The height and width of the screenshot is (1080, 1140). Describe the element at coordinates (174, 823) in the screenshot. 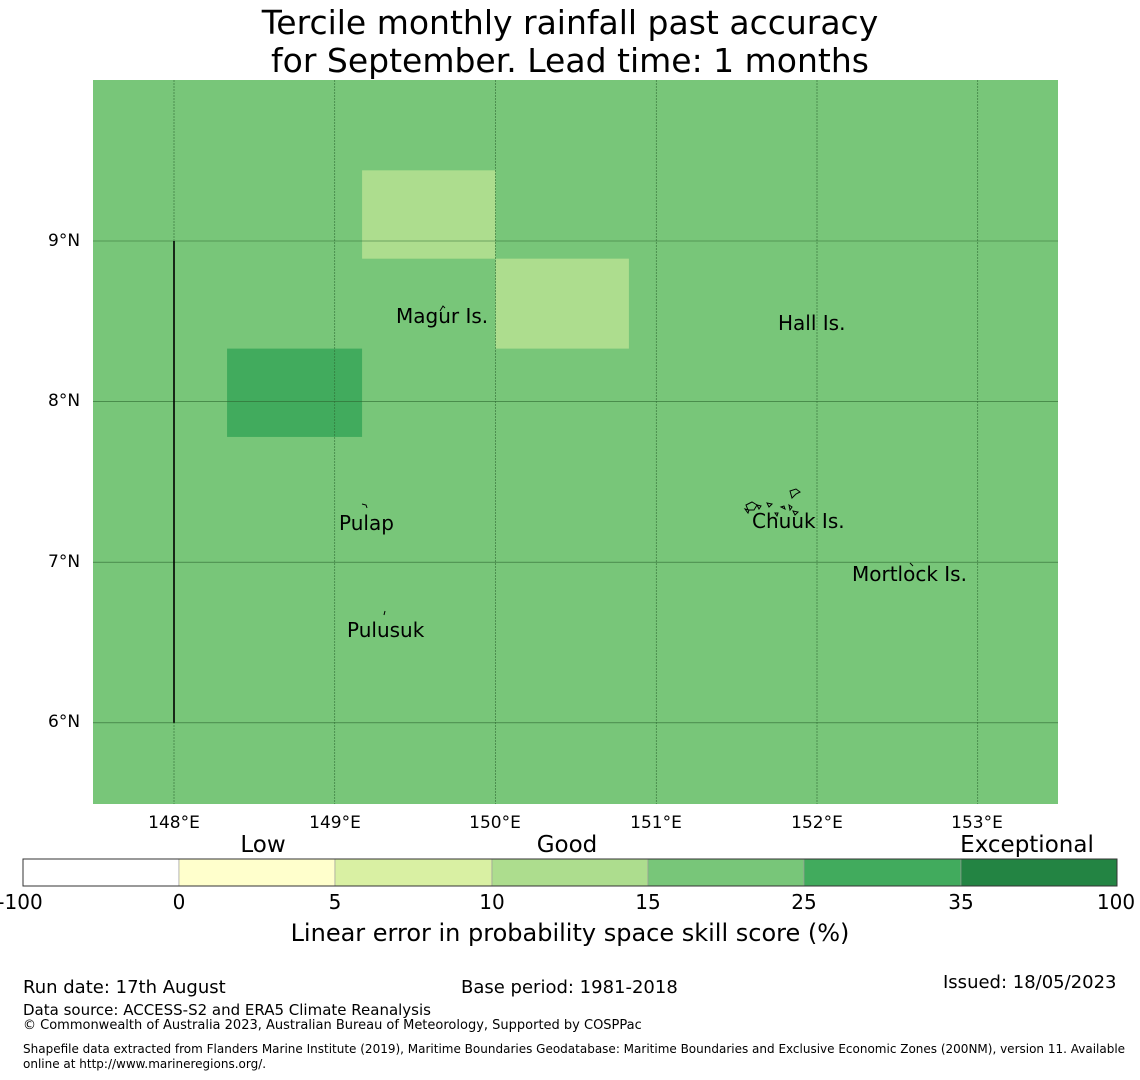

I see `lon-tick-148: 148°E` at that location.